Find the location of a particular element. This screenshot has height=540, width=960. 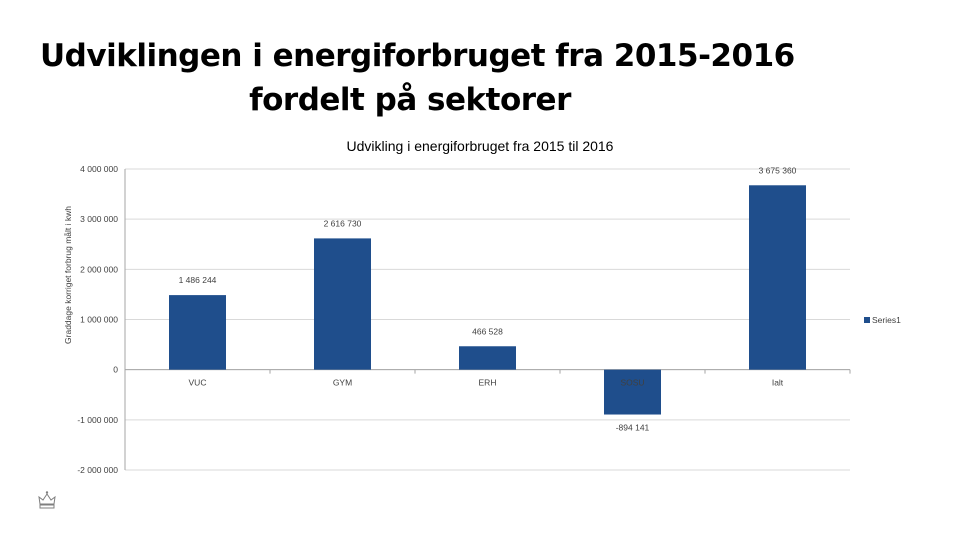

category-label: ERH is located at coordinates (488, 383).